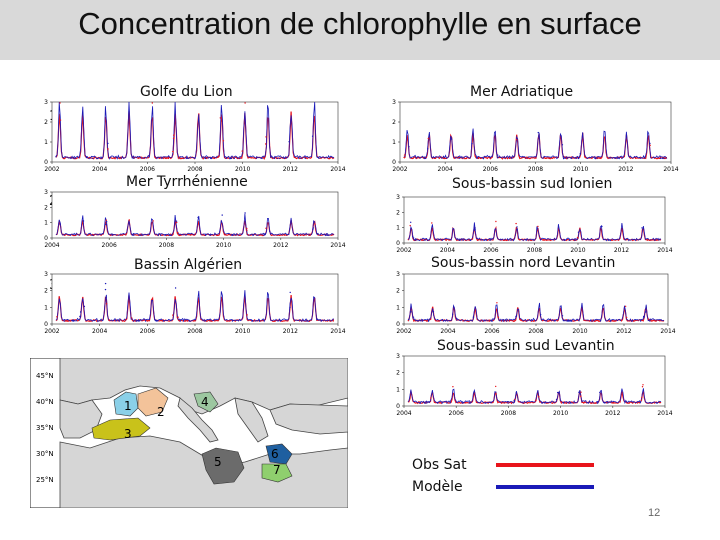  I want to click on panel-5-plot: 3 2 1 0 2002 2004 2006 2008 2010 2012 2014, so click(532, 224).